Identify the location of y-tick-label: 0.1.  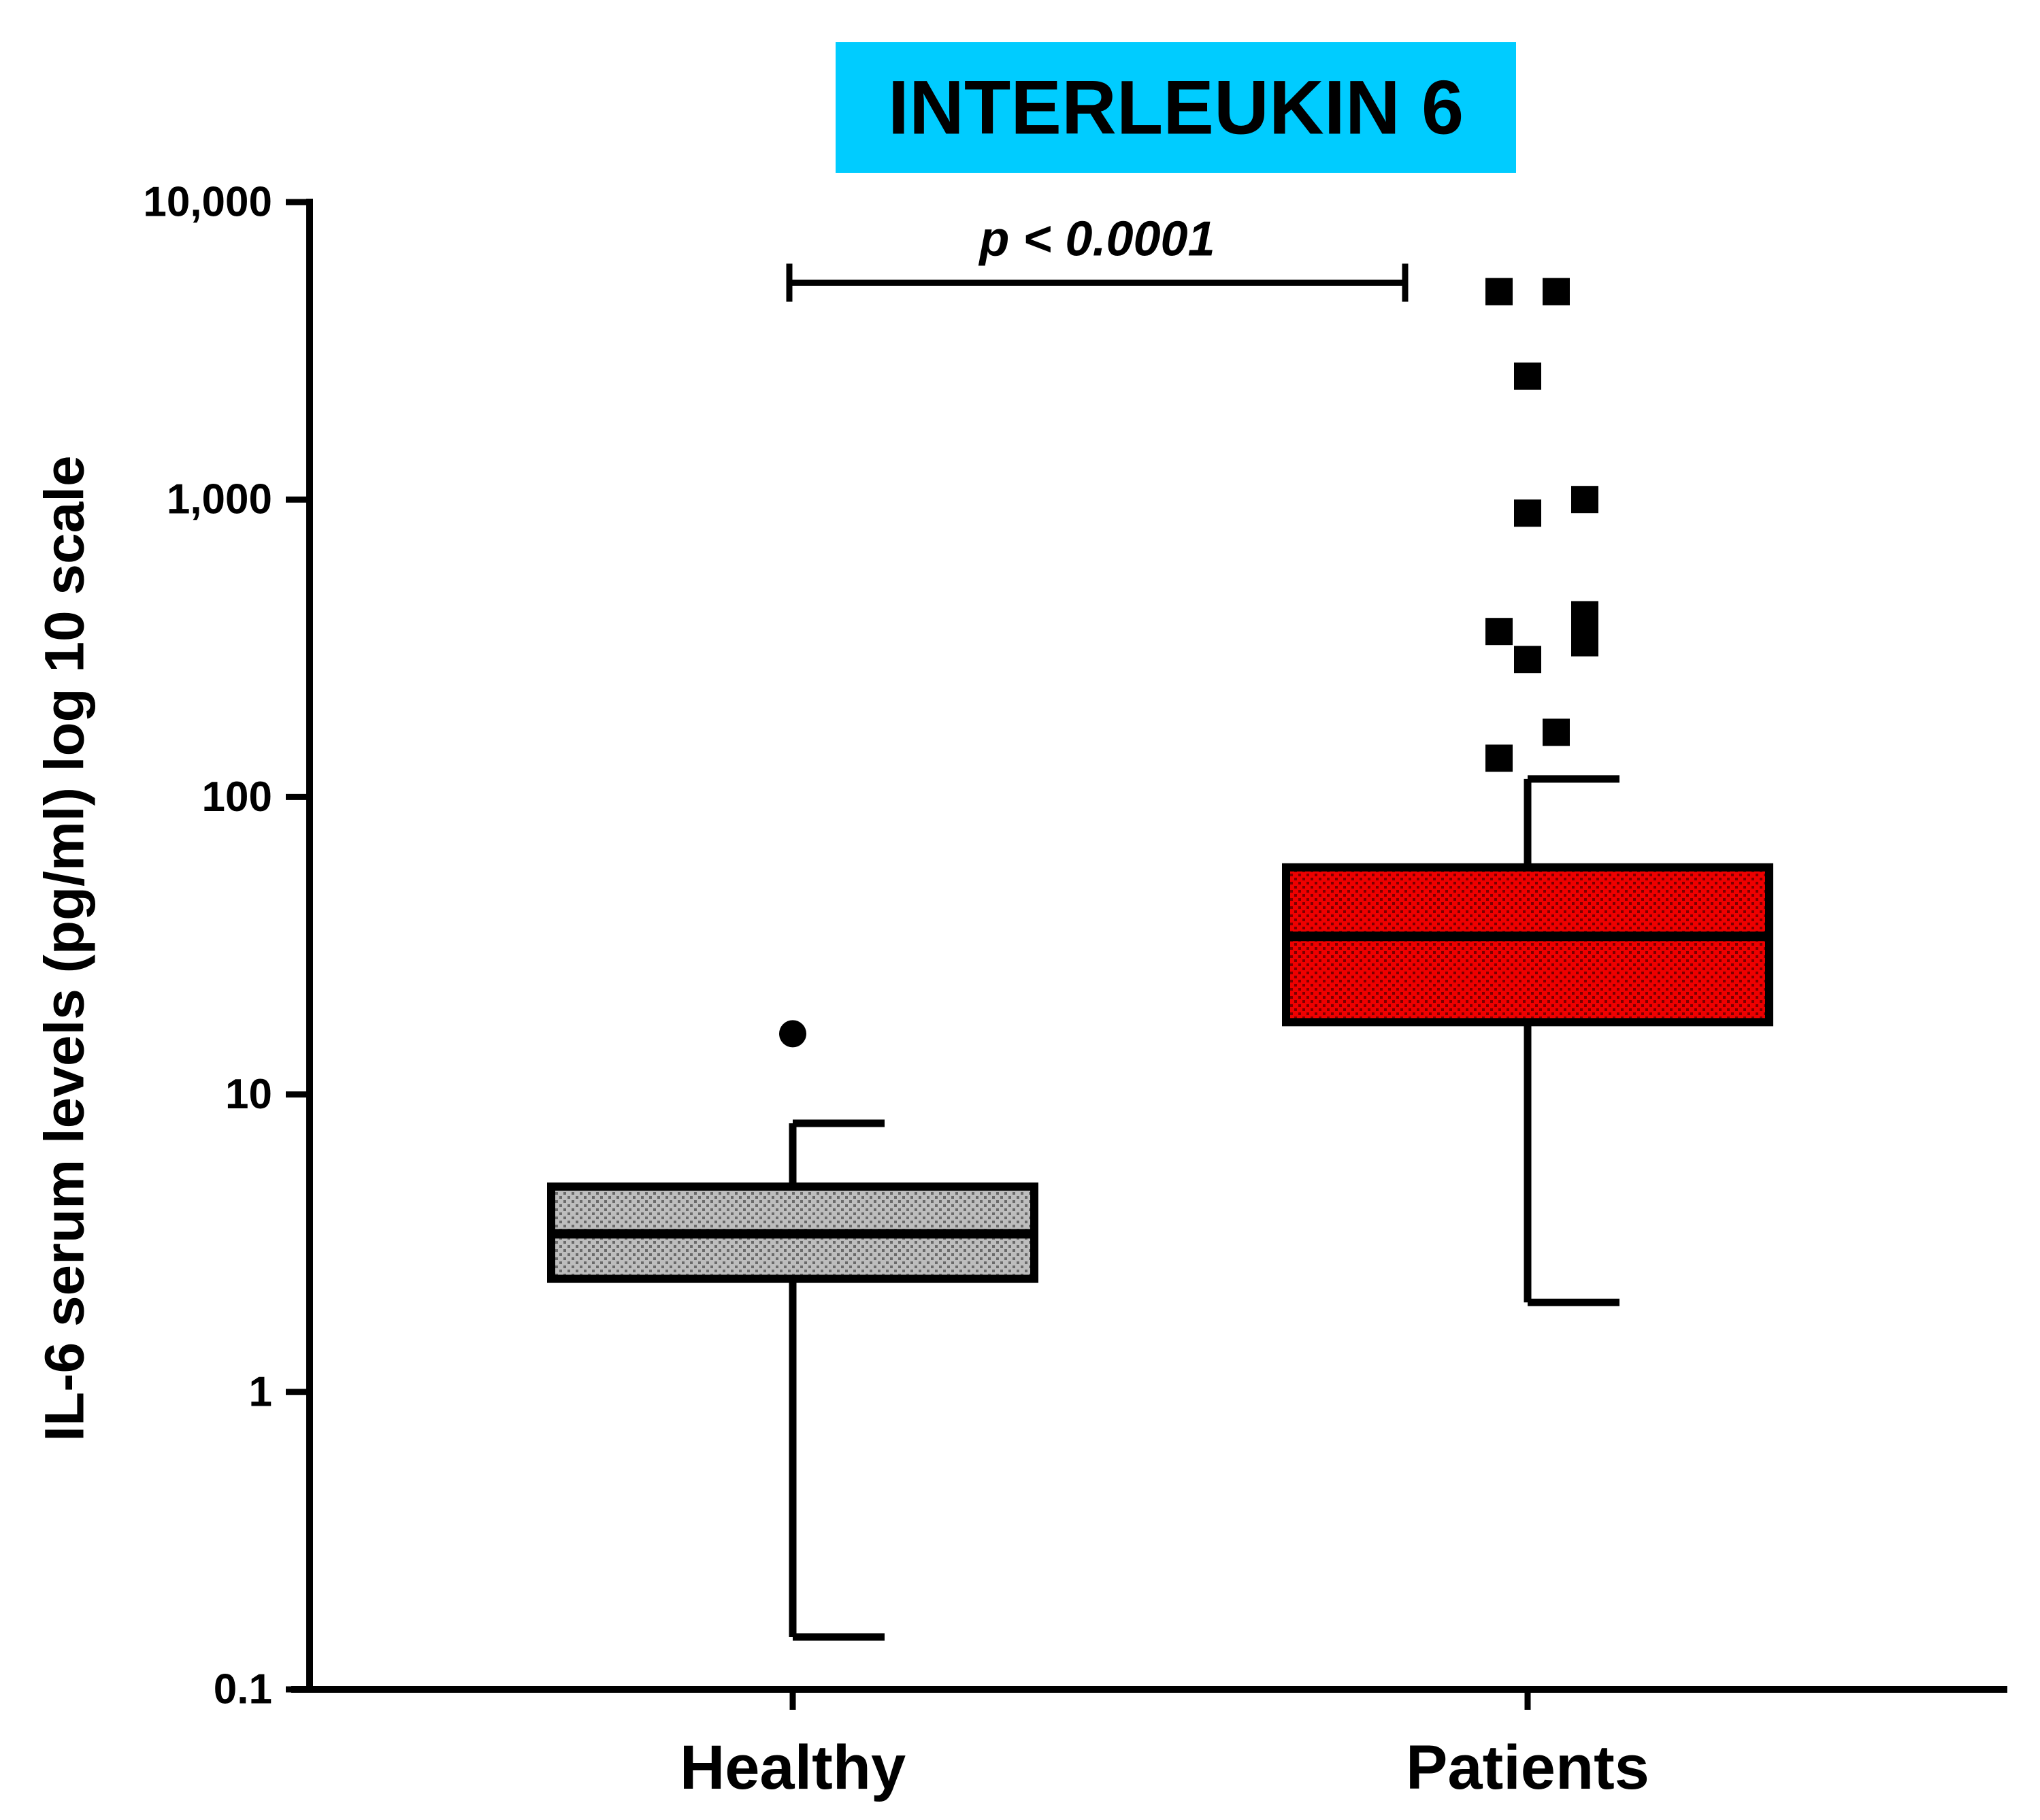
(243, 1690).